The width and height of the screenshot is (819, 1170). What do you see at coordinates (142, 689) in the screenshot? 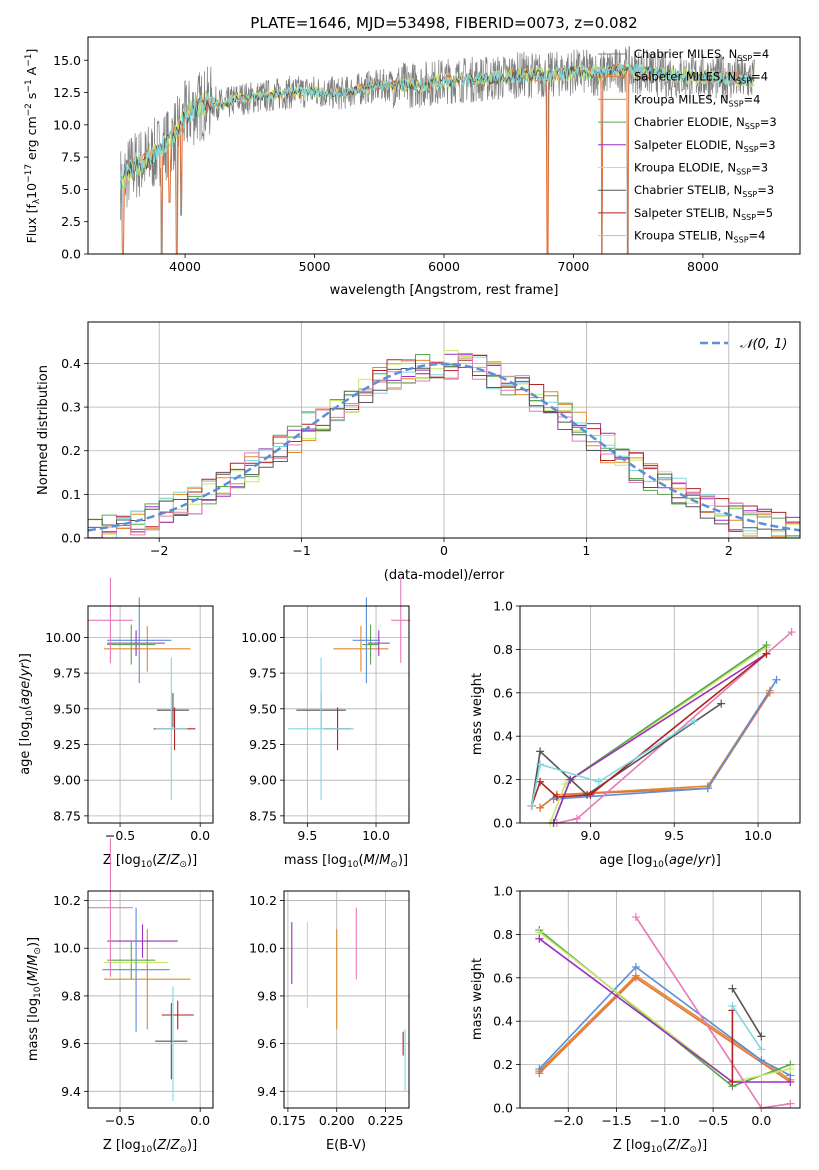
I see `age-vs-Z-marks` at bounding box center [142, 689].